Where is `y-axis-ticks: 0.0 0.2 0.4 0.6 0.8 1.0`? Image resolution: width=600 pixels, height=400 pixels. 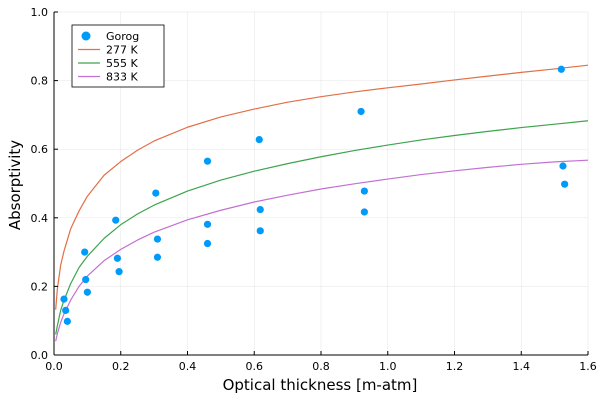
y-axis-ticks: 0.0 0.2 0.4 0.6 0.8 1.0 is located at coordinates (44, 184).